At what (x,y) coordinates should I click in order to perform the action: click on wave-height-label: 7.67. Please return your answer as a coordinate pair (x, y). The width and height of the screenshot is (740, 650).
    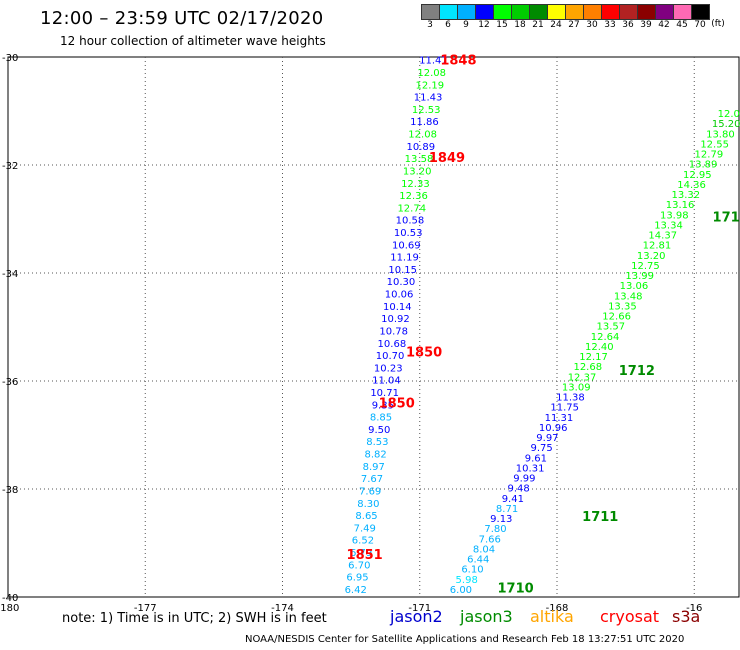
    Looking at the image, I should click on (372, 479).